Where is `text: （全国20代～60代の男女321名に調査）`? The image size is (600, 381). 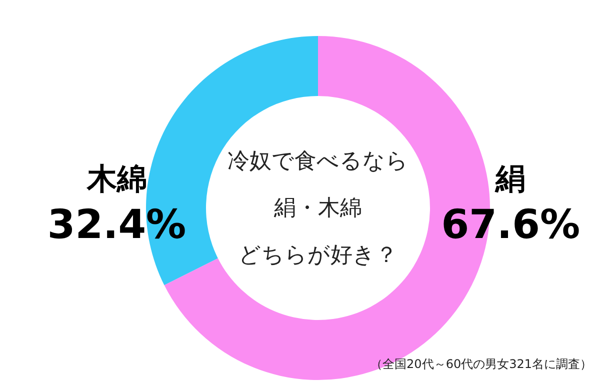 text: （全国20代～60代の男女321名に調査） is located at coordinates (481, 364).